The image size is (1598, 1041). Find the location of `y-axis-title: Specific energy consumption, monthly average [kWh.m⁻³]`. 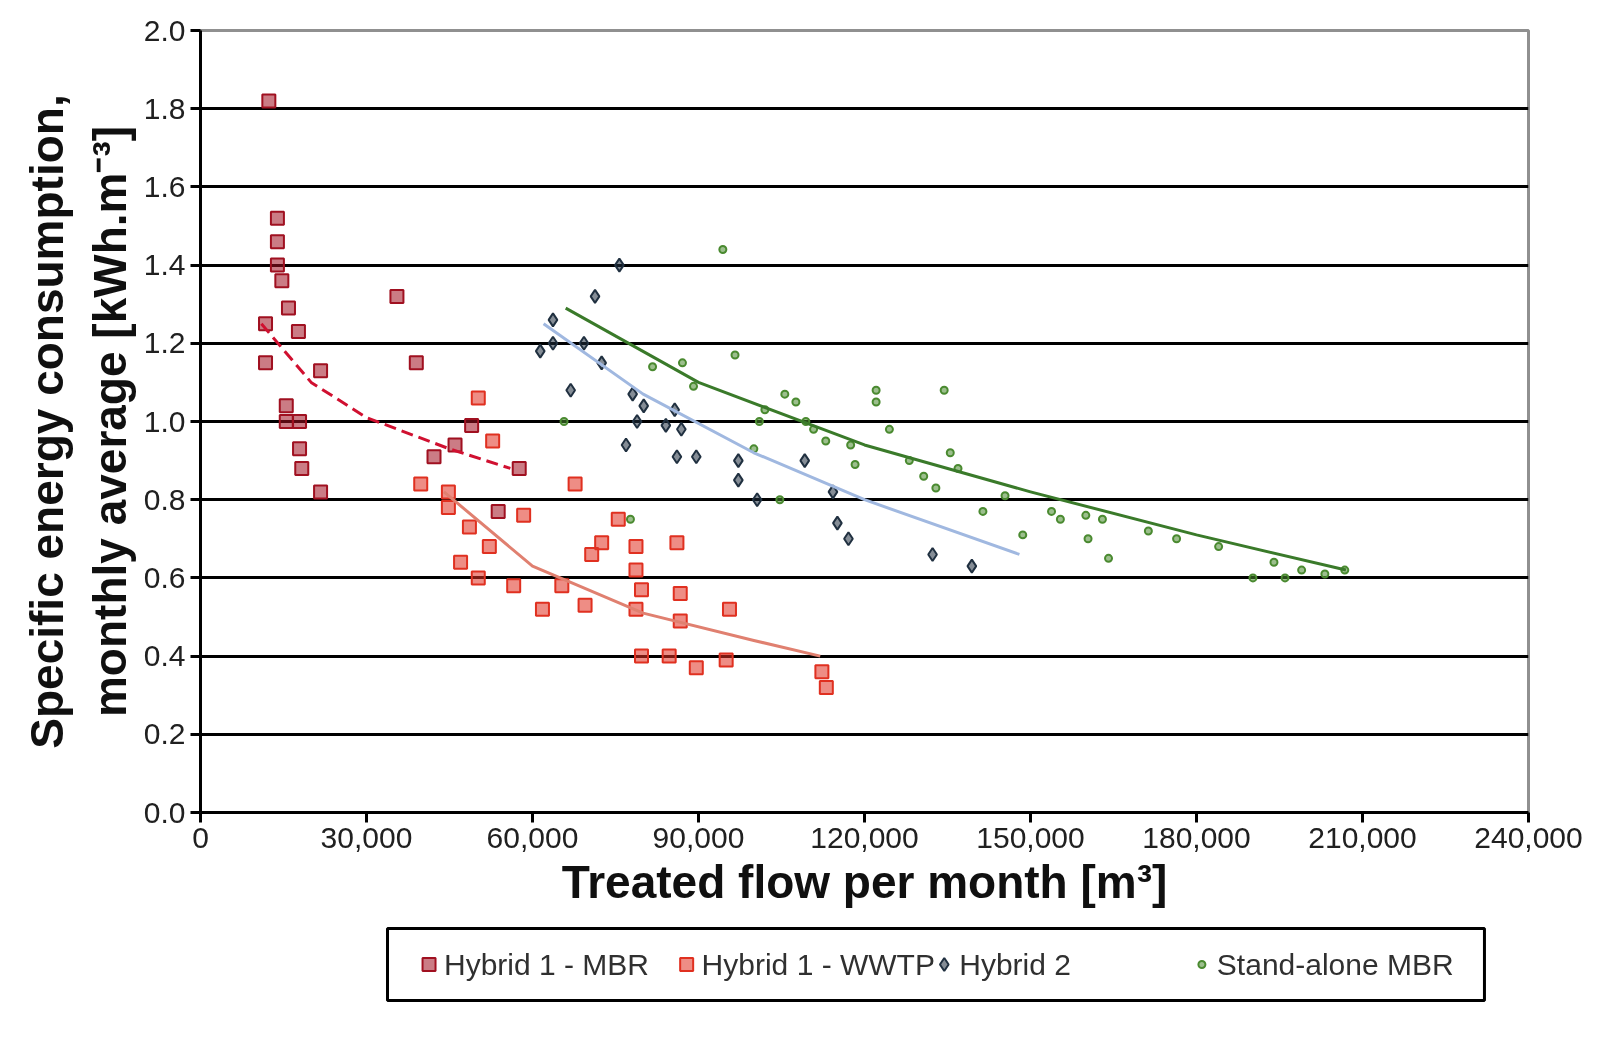

y-axis-title: Specific energy consumption, monthly average [kWh.m⁻³] is located at coordinates (78, 421).